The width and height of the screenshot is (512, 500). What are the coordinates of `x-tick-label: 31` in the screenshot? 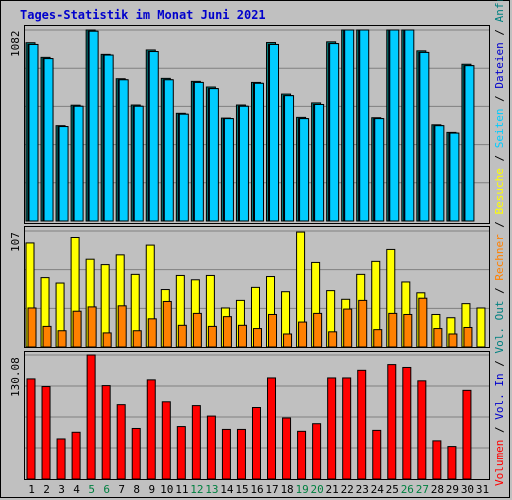 It's located at (482, 489).